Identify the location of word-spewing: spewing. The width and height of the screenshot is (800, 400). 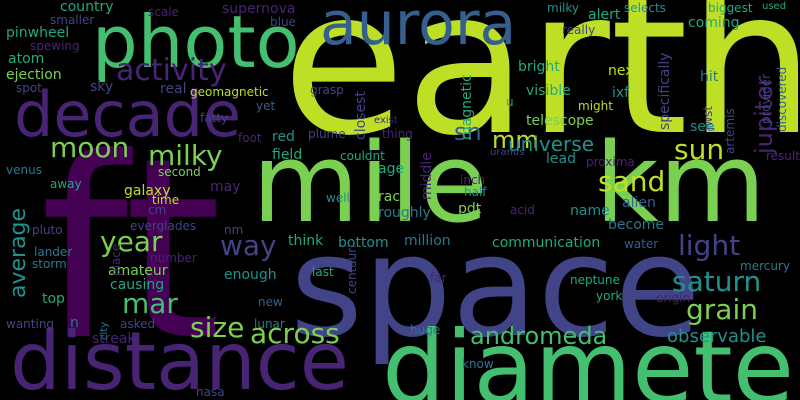
(55, 46).